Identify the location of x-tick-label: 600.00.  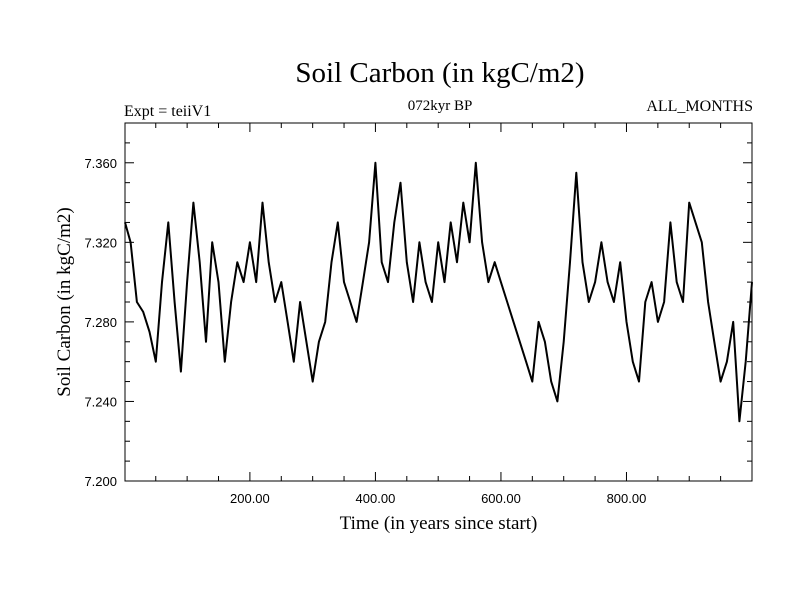
(501, 498).